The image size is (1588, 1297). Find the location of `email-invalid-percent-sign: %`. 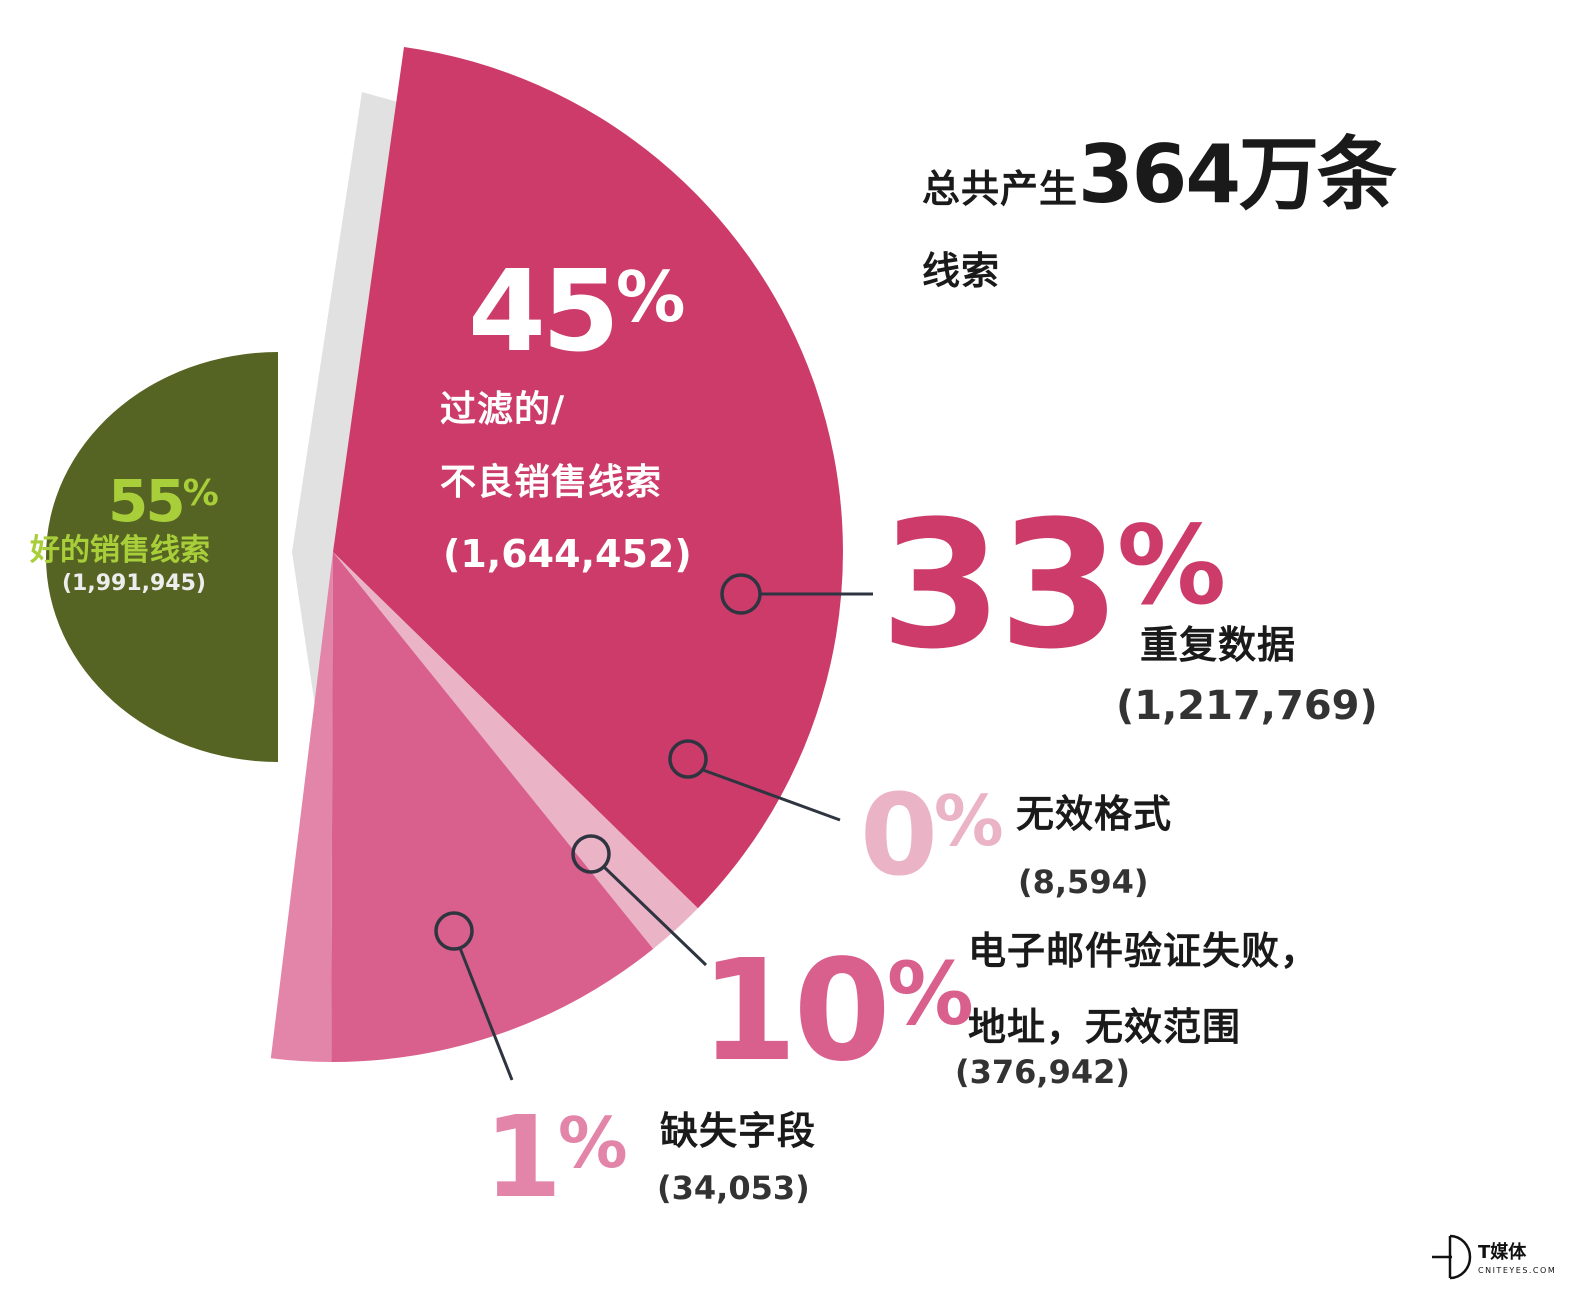

email-invalid-percent-sign: % is located at coordinates (930, 995).